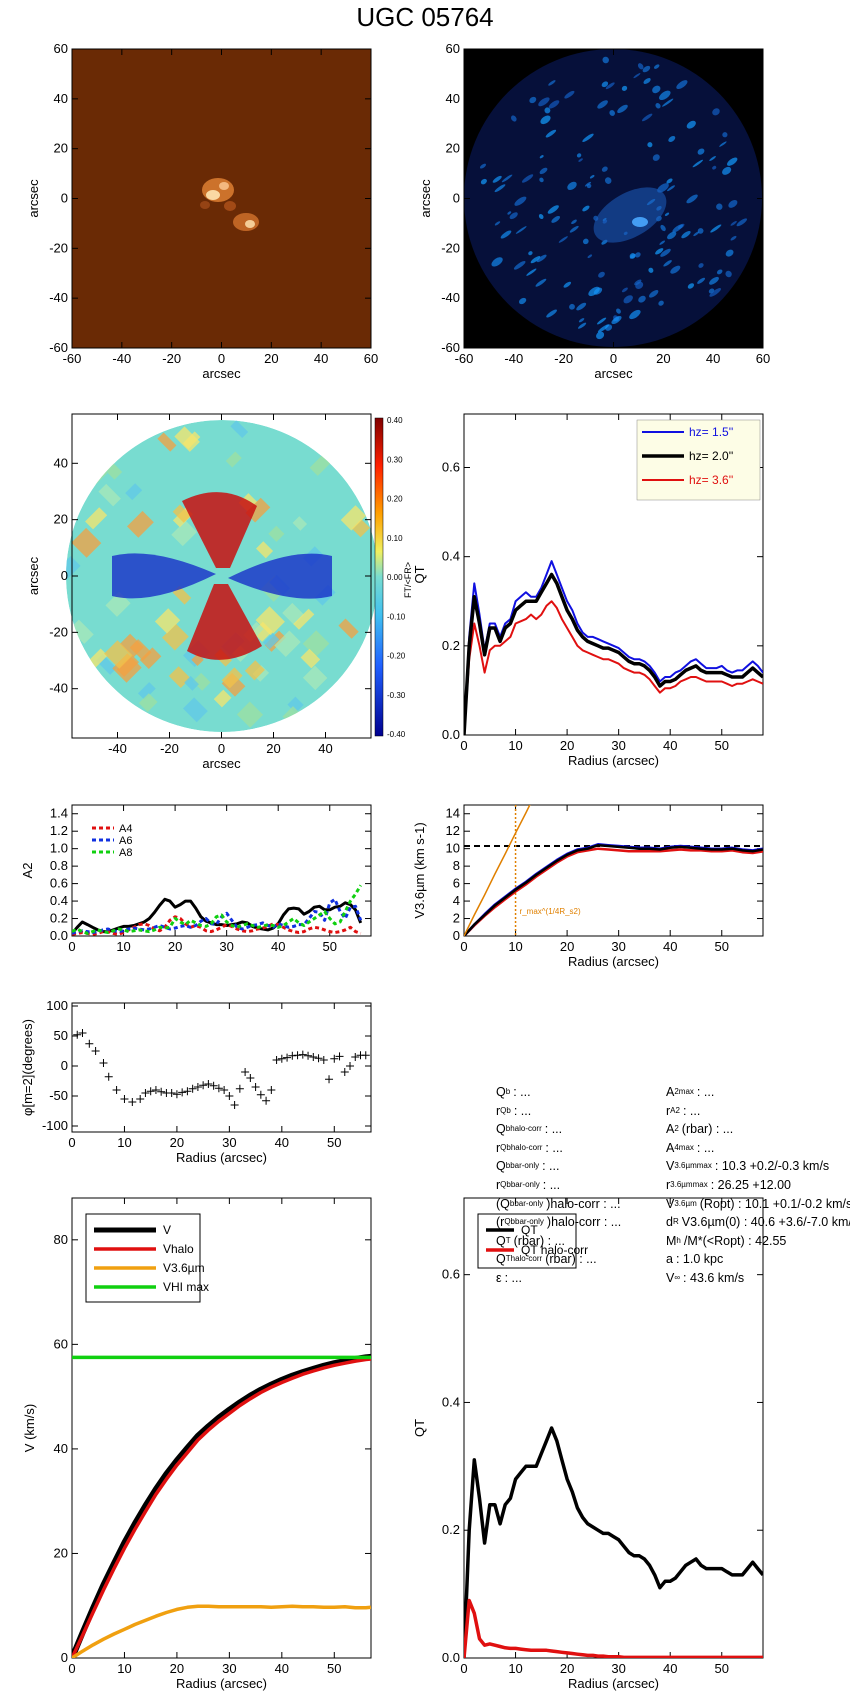  Describe the element at coordinates (464, 358) in the screenshot. I see `x-tick-label: -60` at that location.